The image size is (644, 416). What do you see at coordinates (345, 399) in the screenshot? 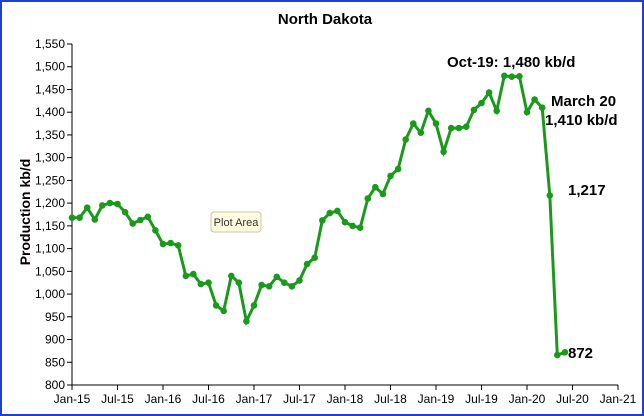
I see `x-tick-label: Jan-18` at bounding box center [345, 399].